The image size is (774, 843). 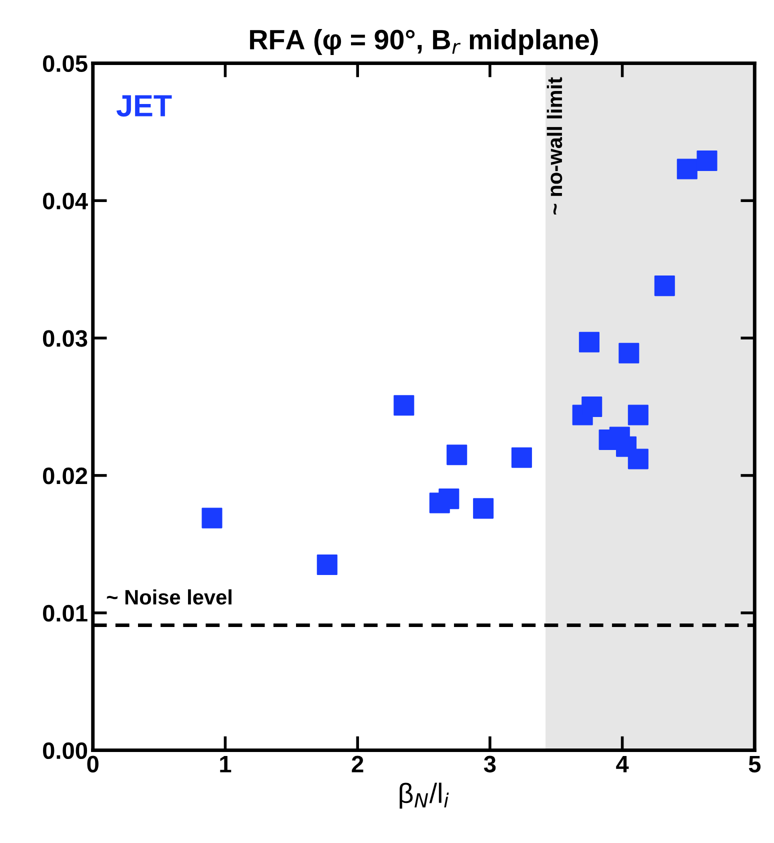 What do you see at coordinates (424, 795) in the screenshot?
I see `x-axis-title: β$_{N}$/l$_{i}$` at bounding box center [424, 795].